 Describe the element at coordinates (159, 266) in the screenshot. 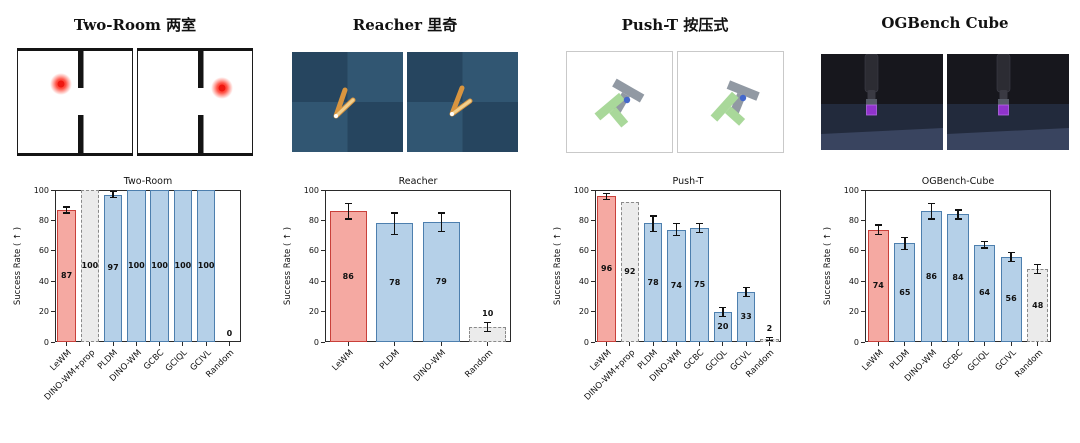

I see `bar-GCBC` at that location.